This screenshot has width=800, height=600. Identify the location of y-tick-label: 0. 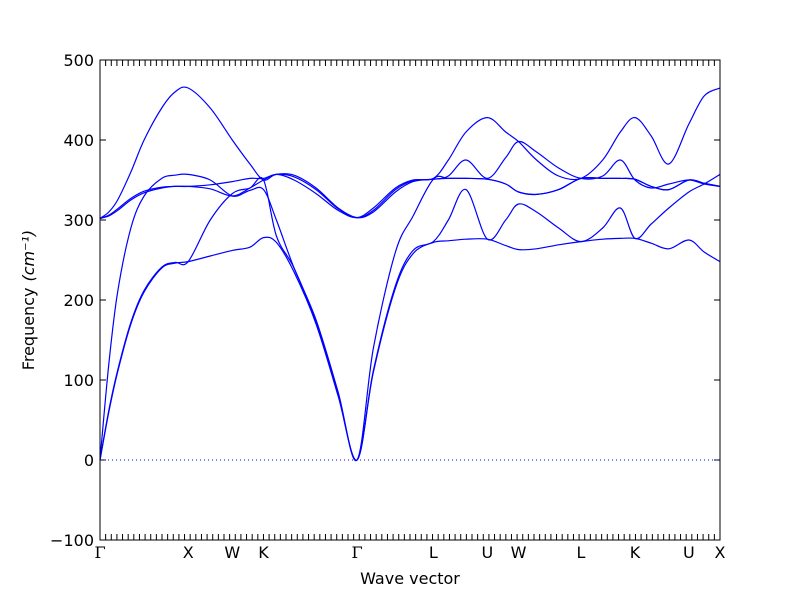
(89, 460).